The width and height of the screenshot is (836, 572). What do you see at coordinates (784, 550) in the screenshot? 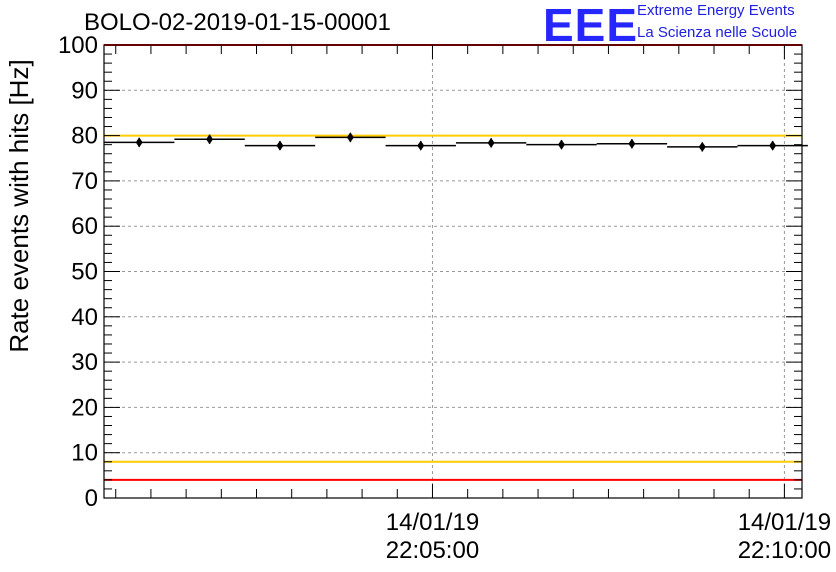
I see `x-tick-label-time: 22:10:00` at bounding box center [784, 550].